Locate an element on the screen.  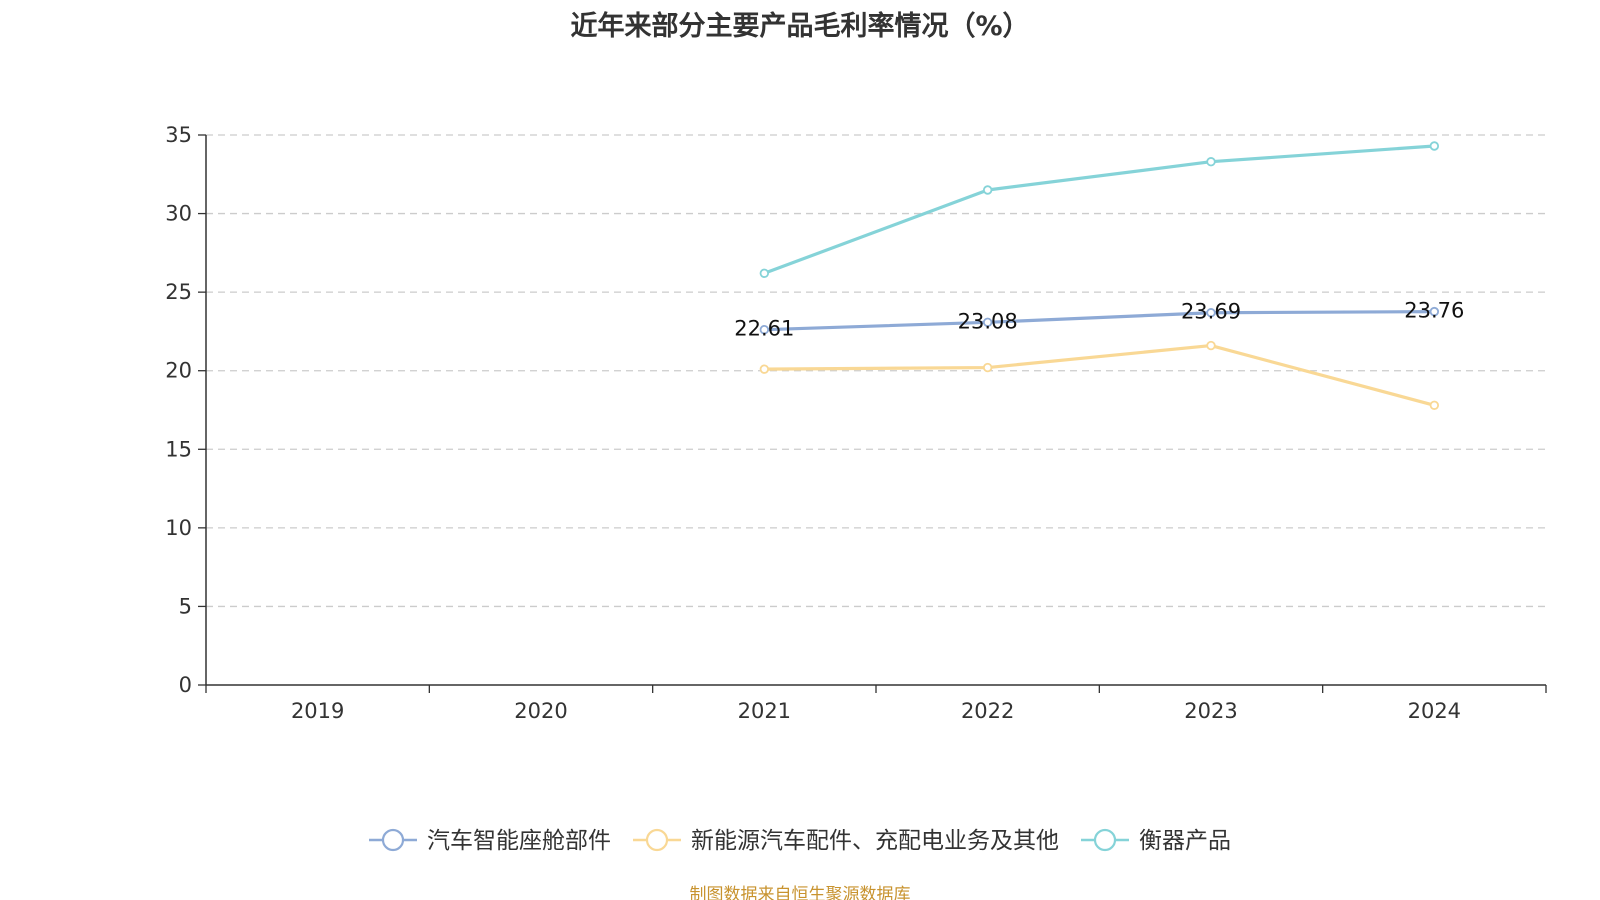
data-label: 23.69 is located at coordinates (1211, 312).